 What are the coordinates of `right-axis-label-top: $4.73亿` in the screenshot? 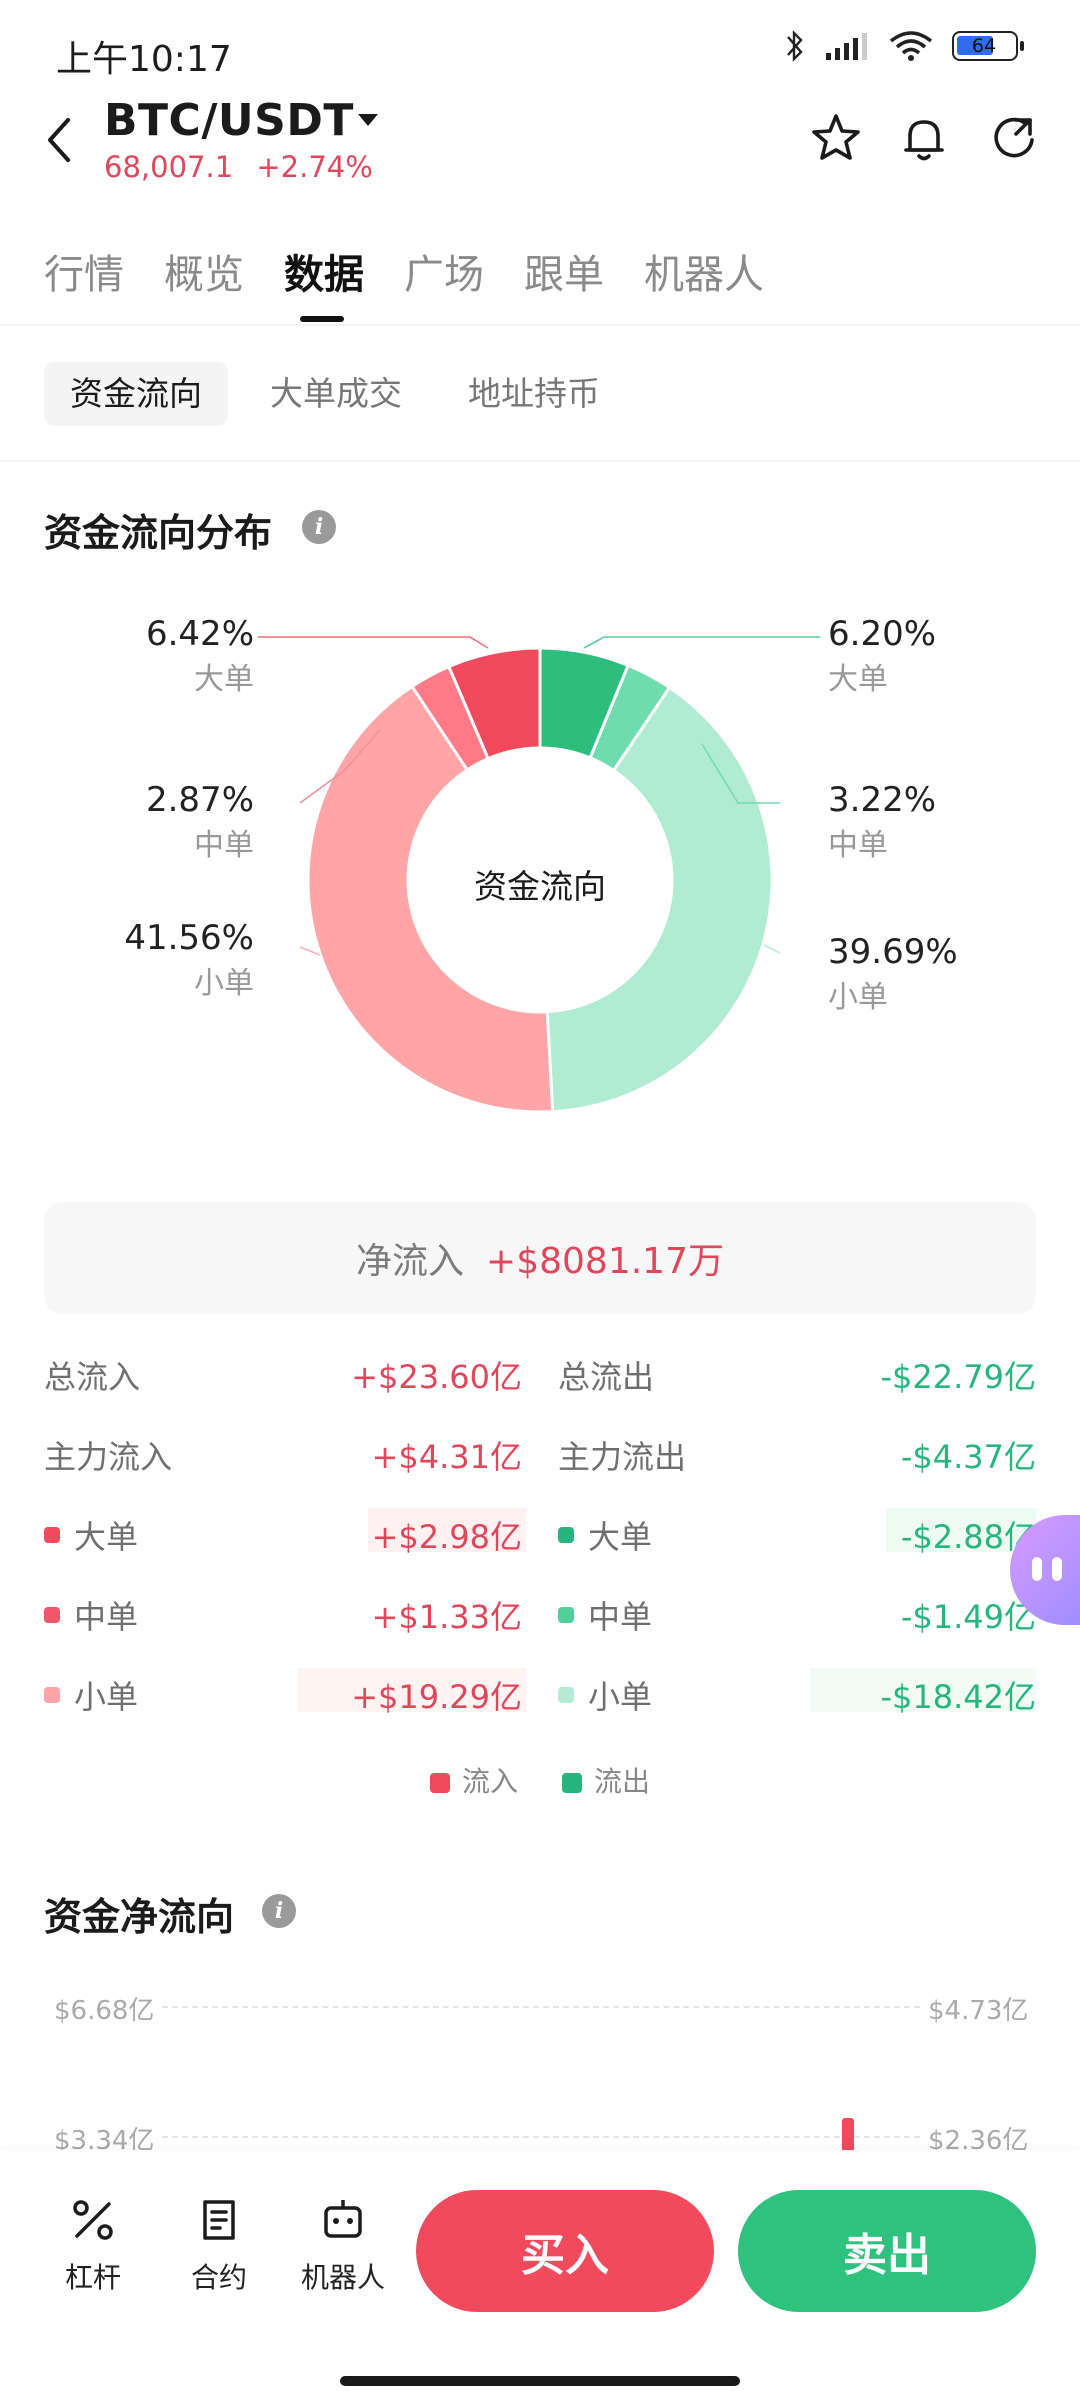 It's located at (978, 2011).